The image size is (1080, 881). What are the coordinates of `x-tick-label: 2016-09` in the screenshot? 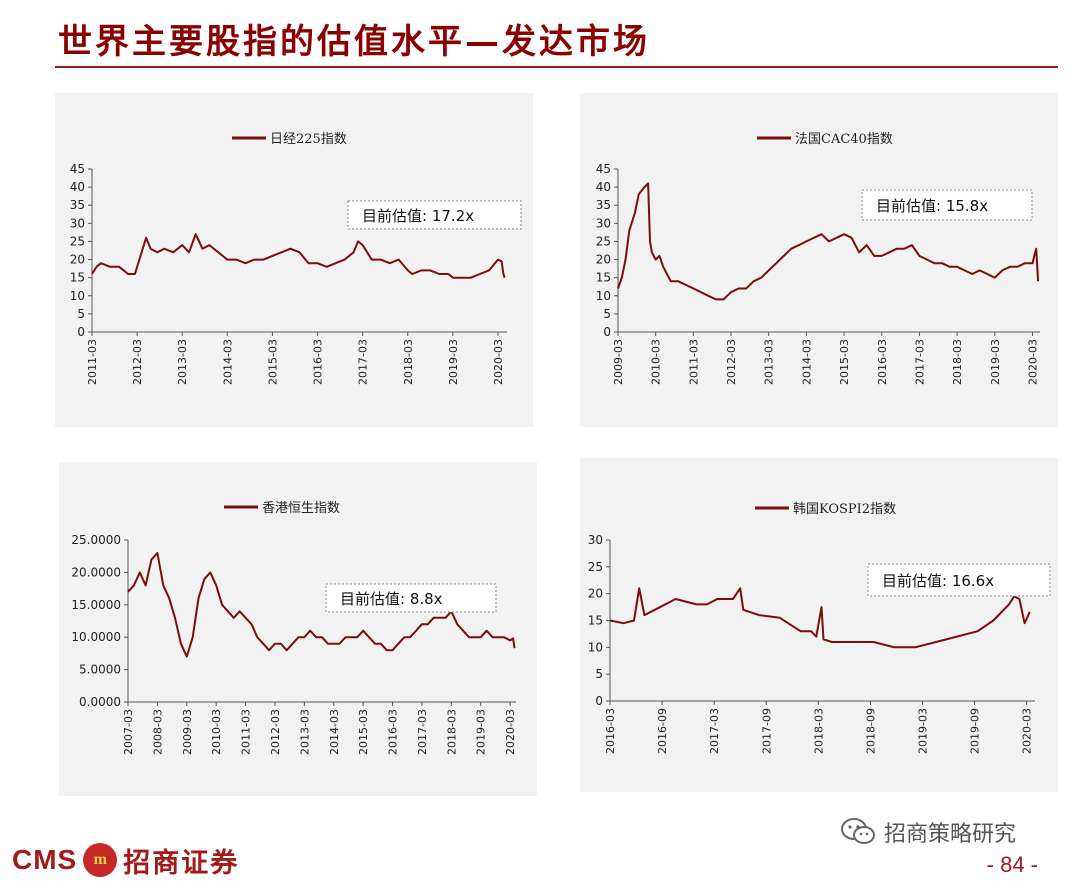 It's located at (662, 731).